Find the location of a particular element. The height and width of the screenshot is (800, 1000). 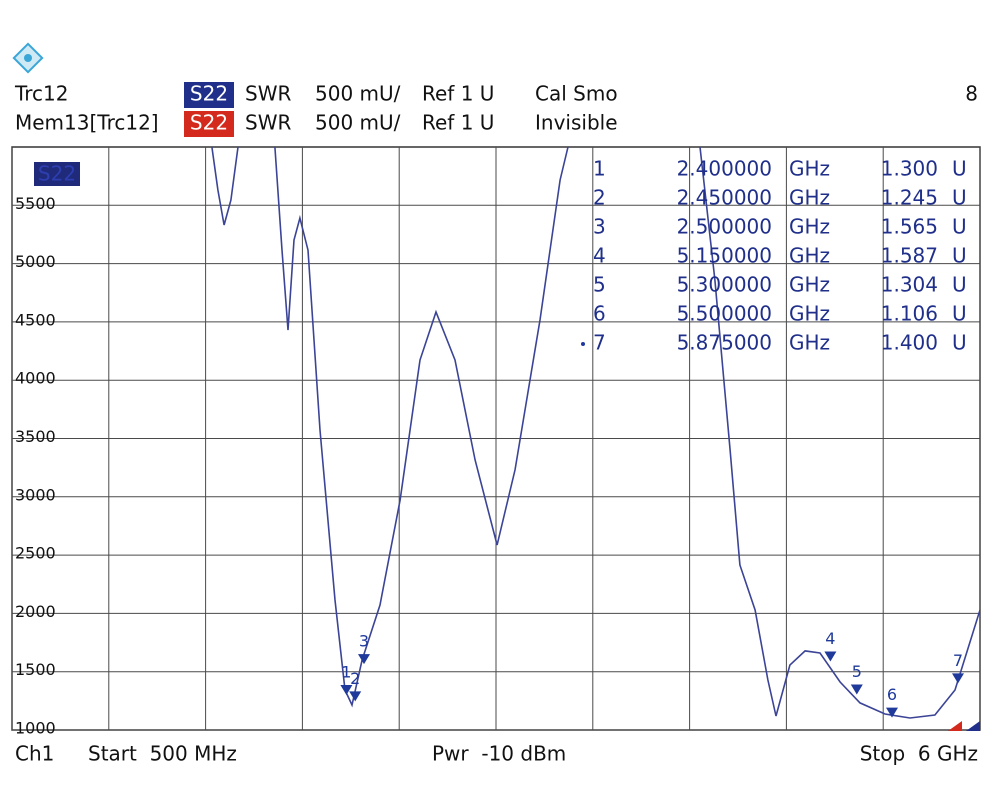

memory-format: SWR is located at coordinates (268, 123).